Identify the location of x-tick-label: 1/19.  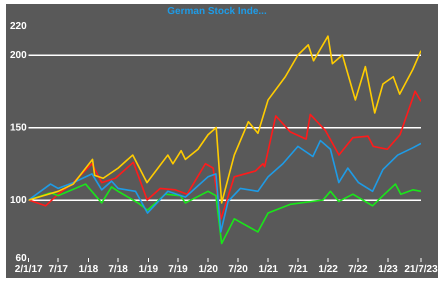
(148, 269).